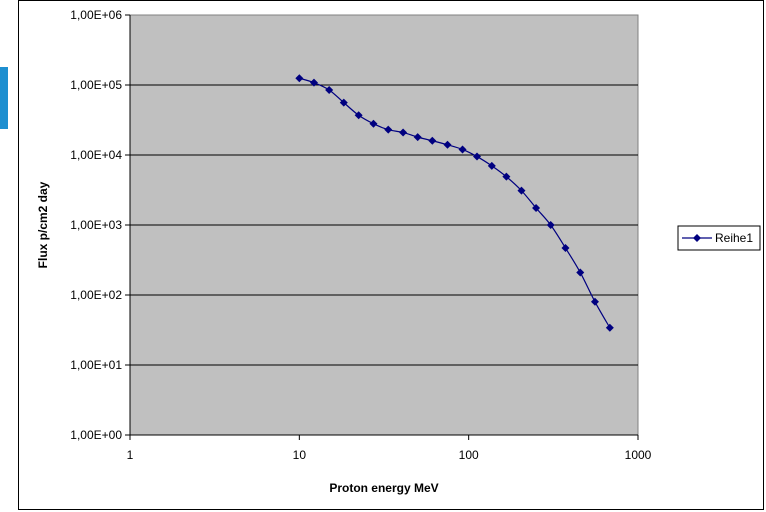 The height and width of the screenshot is (512, 766). What do you see at coordinates (43, 224) in the screenshot?
I see `y-axis-label: Flux p/cm2 day` at bounding box center [43, 224].